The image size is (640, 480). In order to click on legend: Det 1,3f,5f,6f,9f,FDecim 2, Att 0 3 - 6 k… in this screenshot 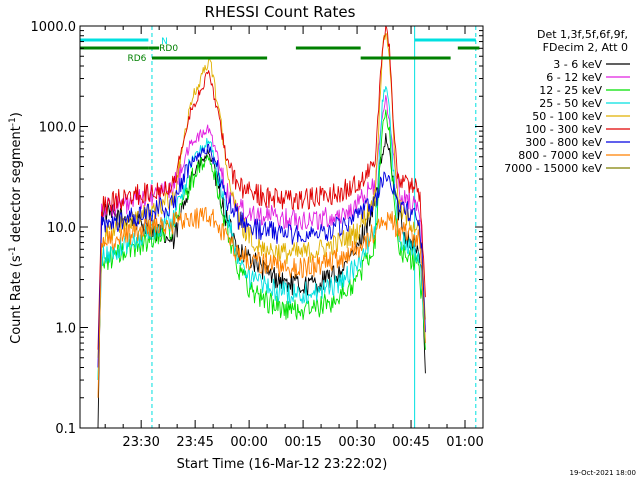, I will do `click(567, 101)`.